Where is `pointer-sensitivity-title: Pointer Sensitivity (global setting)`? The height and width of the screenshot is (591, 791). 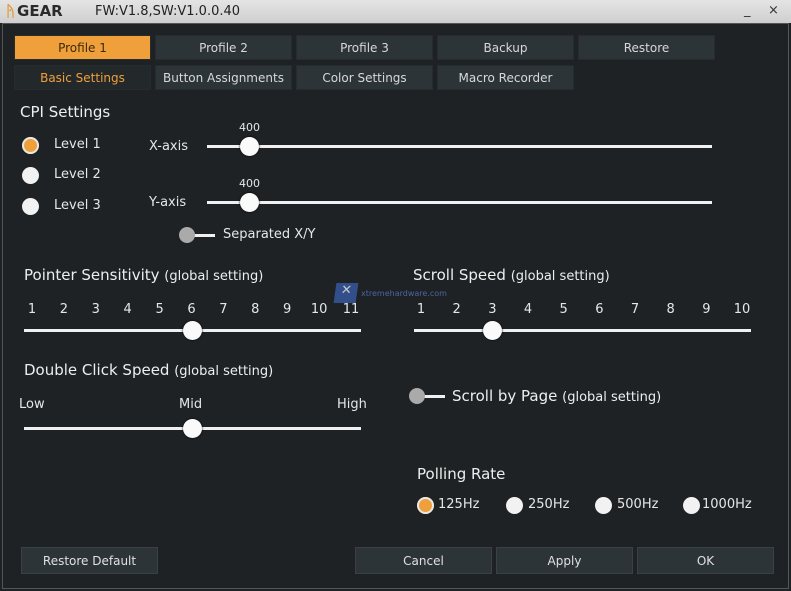 pointer-sensitivity-title: Pointer Sensitivity (global setting) is located at coordinates (143, 275).